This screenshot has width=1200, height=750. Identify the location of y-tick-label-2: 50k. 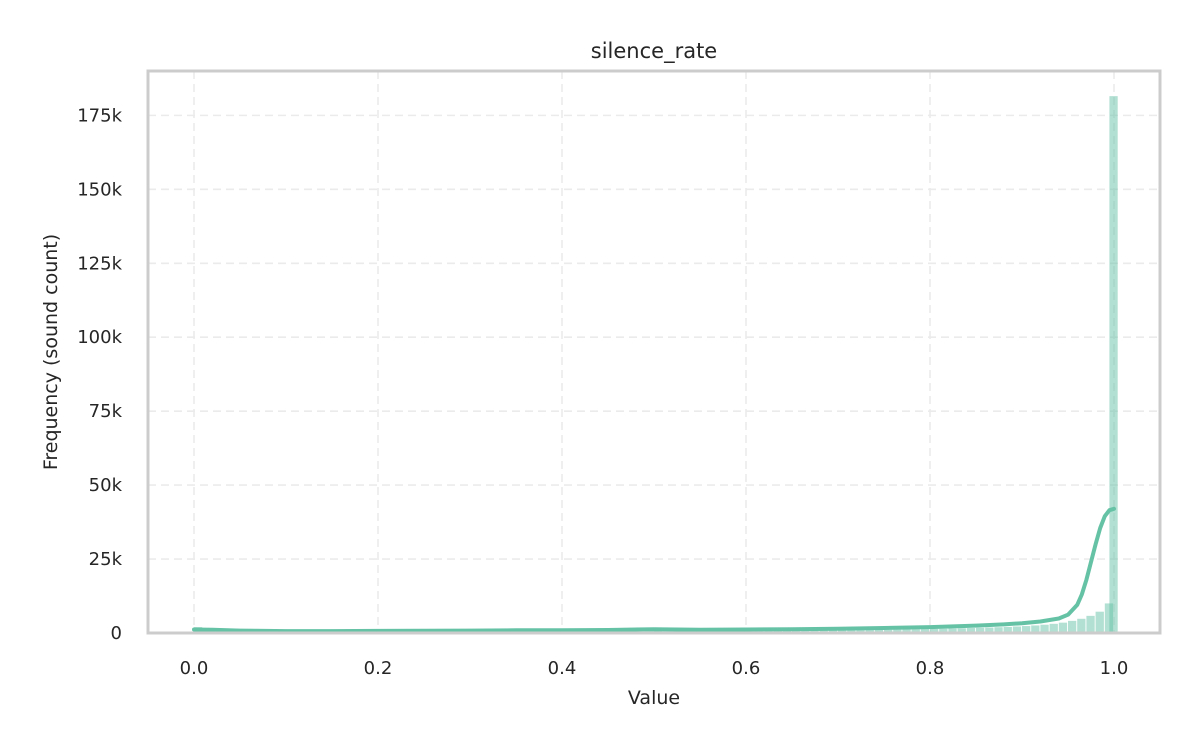
(106, 485).